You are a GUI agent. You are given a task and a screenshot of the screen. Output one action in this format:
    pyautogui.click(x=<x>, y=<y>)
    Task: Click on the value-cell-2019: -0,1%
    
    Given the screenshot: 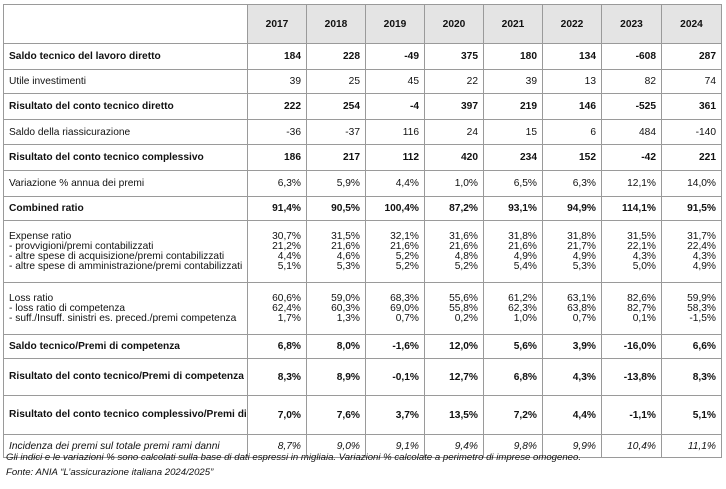 What is the action you would take?
    pyautogui.click(x=395, y=377)
    